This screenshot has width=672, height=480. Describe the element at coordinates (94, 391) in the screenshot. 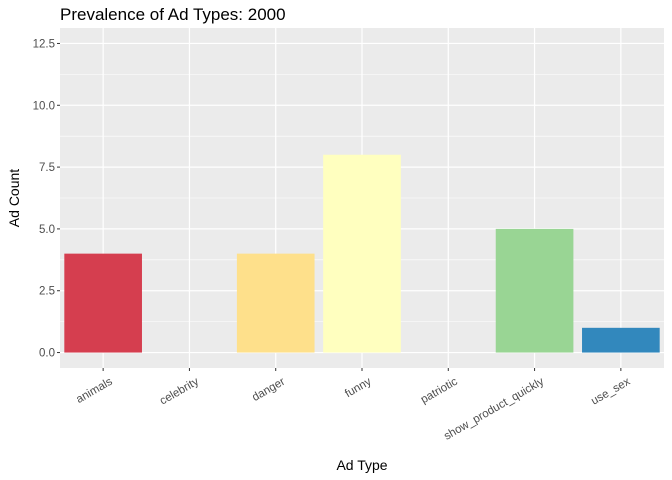

I see `x-tick-label-animals: animals` at that location.